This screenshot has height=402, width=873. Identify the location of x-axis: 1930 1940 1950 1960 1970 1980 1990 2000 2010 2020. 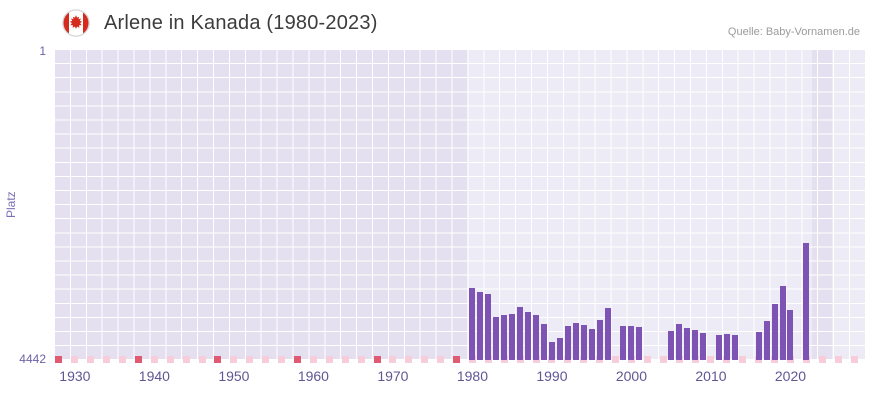
(460, 378).